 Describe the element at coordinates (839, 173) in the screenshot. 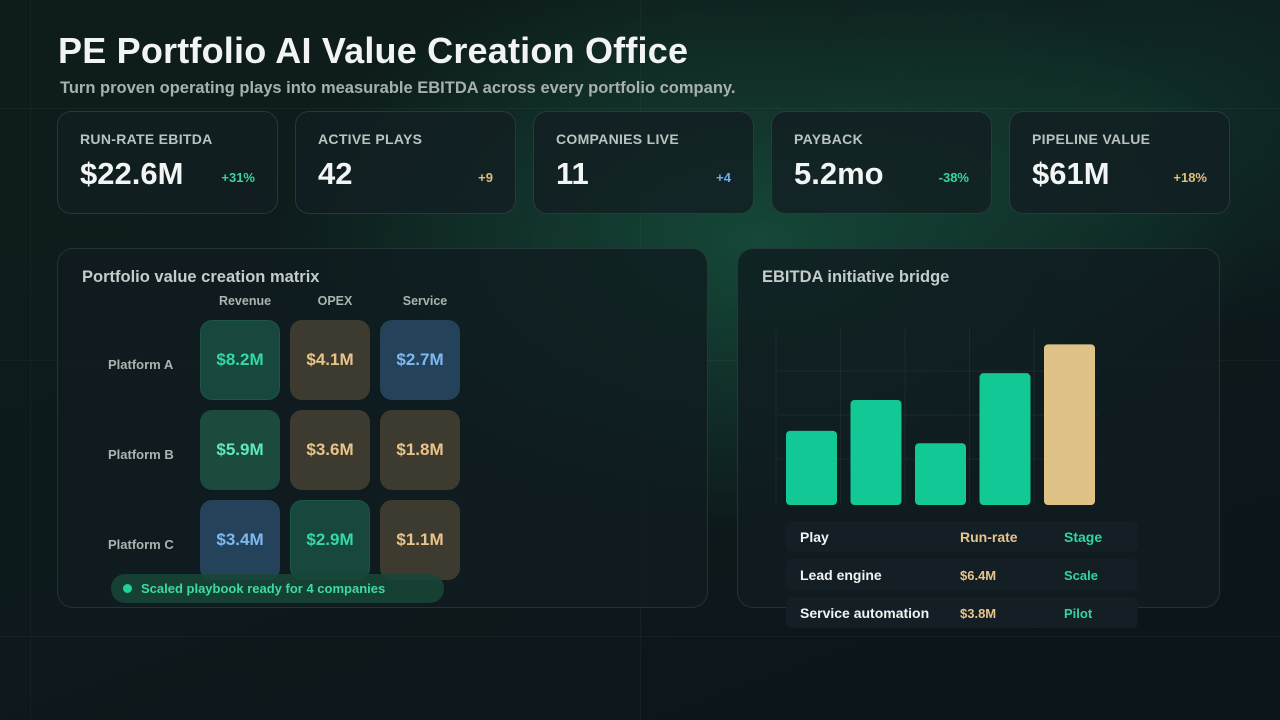

I see `kpi-value: 5.2mo` at that location.